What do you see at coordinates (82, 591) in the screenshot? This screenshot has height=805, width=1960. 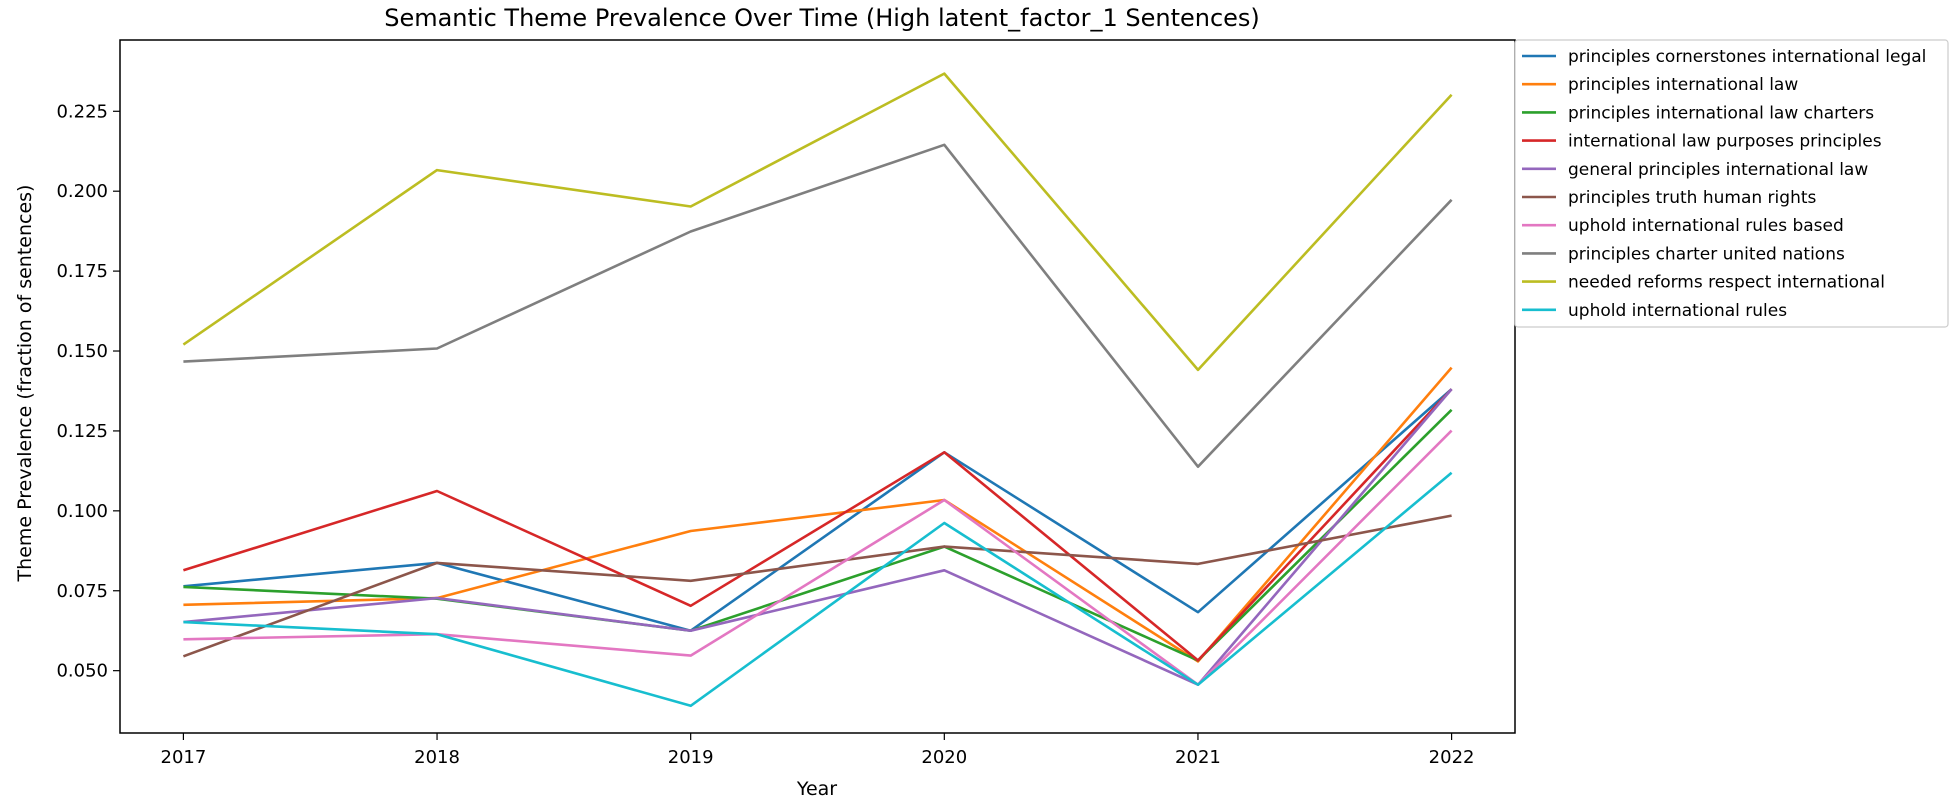 I see `y-tick-label: 0.075` at bounding box center [82, 591].